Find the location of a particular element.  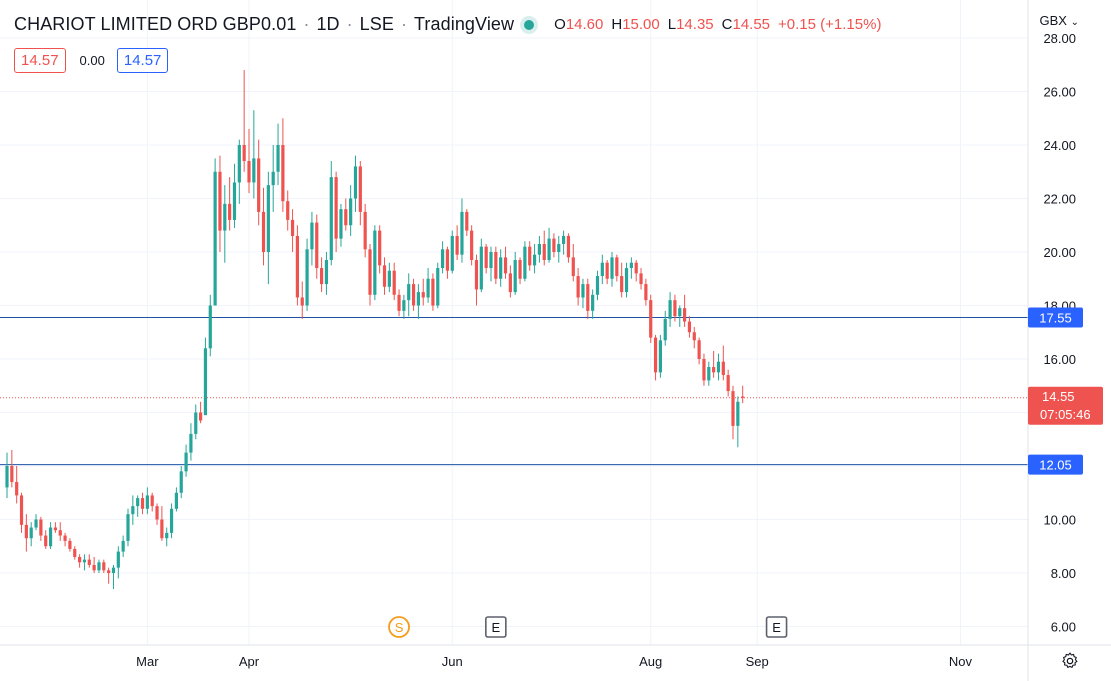

split-event-icon is located at coordinates (399, 627).